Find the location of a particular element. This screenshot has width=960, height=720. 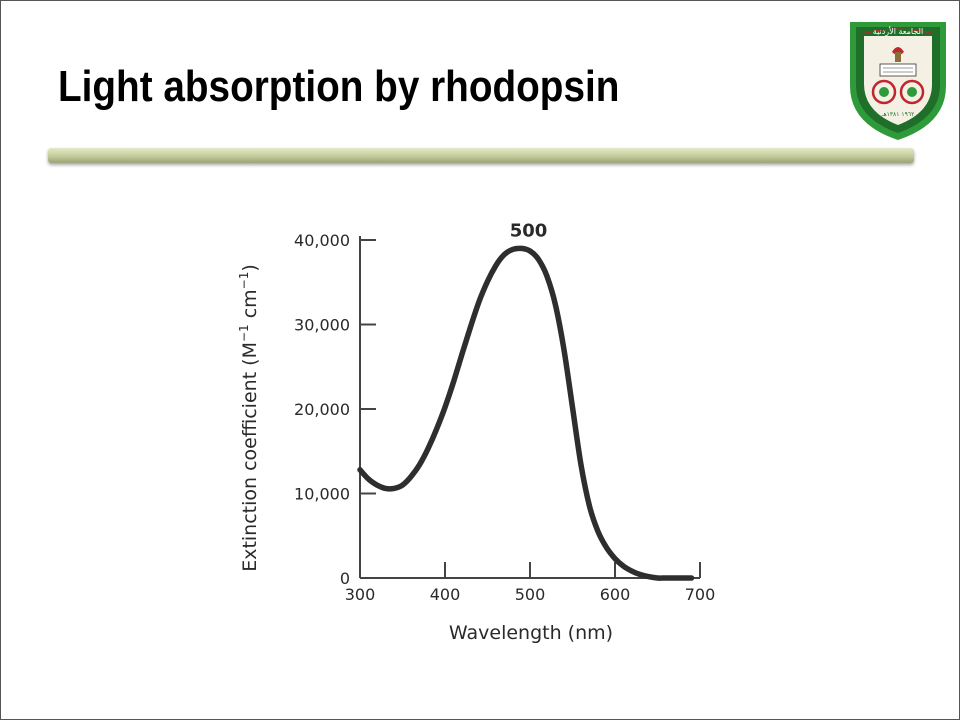

university-seal-icon: الجامعة الأردنية ١٩٦٢ ١٣٨١هـ is located at coordinates (898, 81).